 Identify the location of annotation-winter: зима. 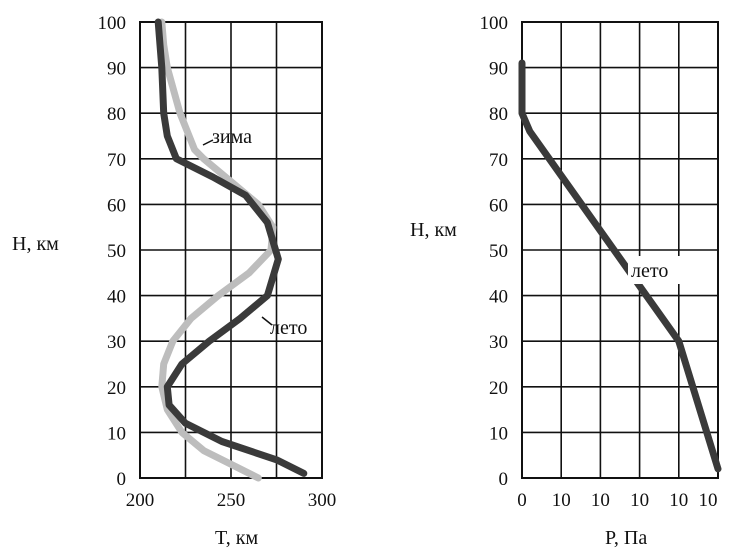
(232, 137).